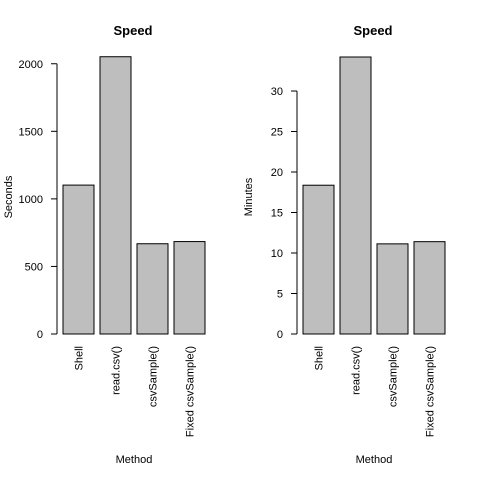  What do you see at coordinates (31, 65) in the screenshot?
I see `y-tick-label: 2000` at bounding box center [31, 65].